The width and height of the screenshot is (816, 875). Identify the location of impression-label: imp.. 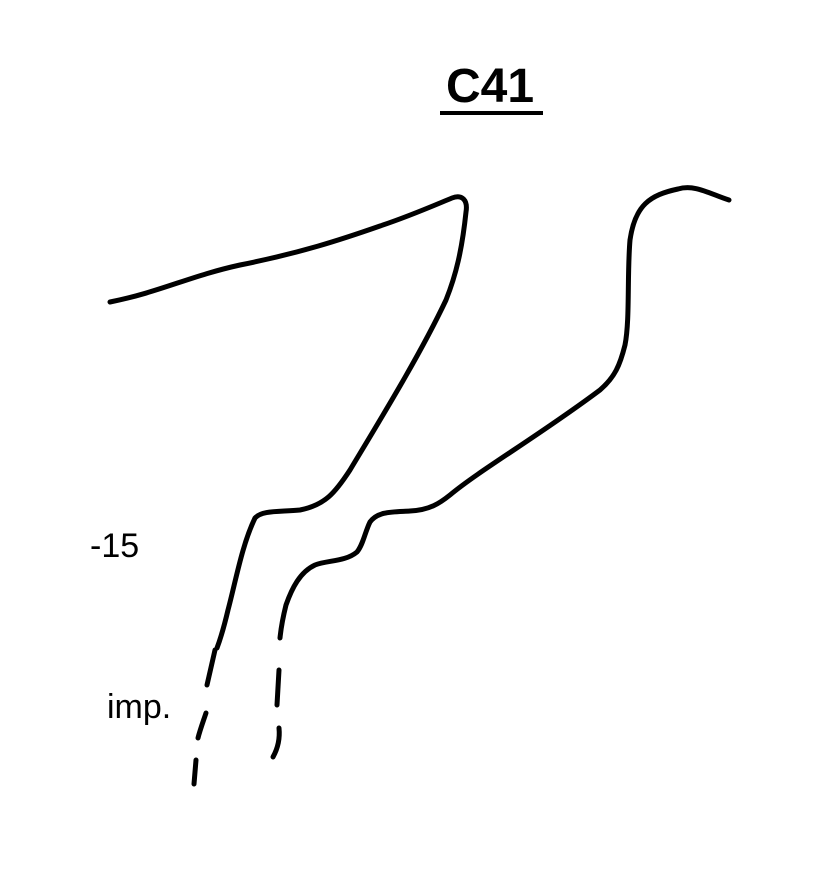
(139, 707).